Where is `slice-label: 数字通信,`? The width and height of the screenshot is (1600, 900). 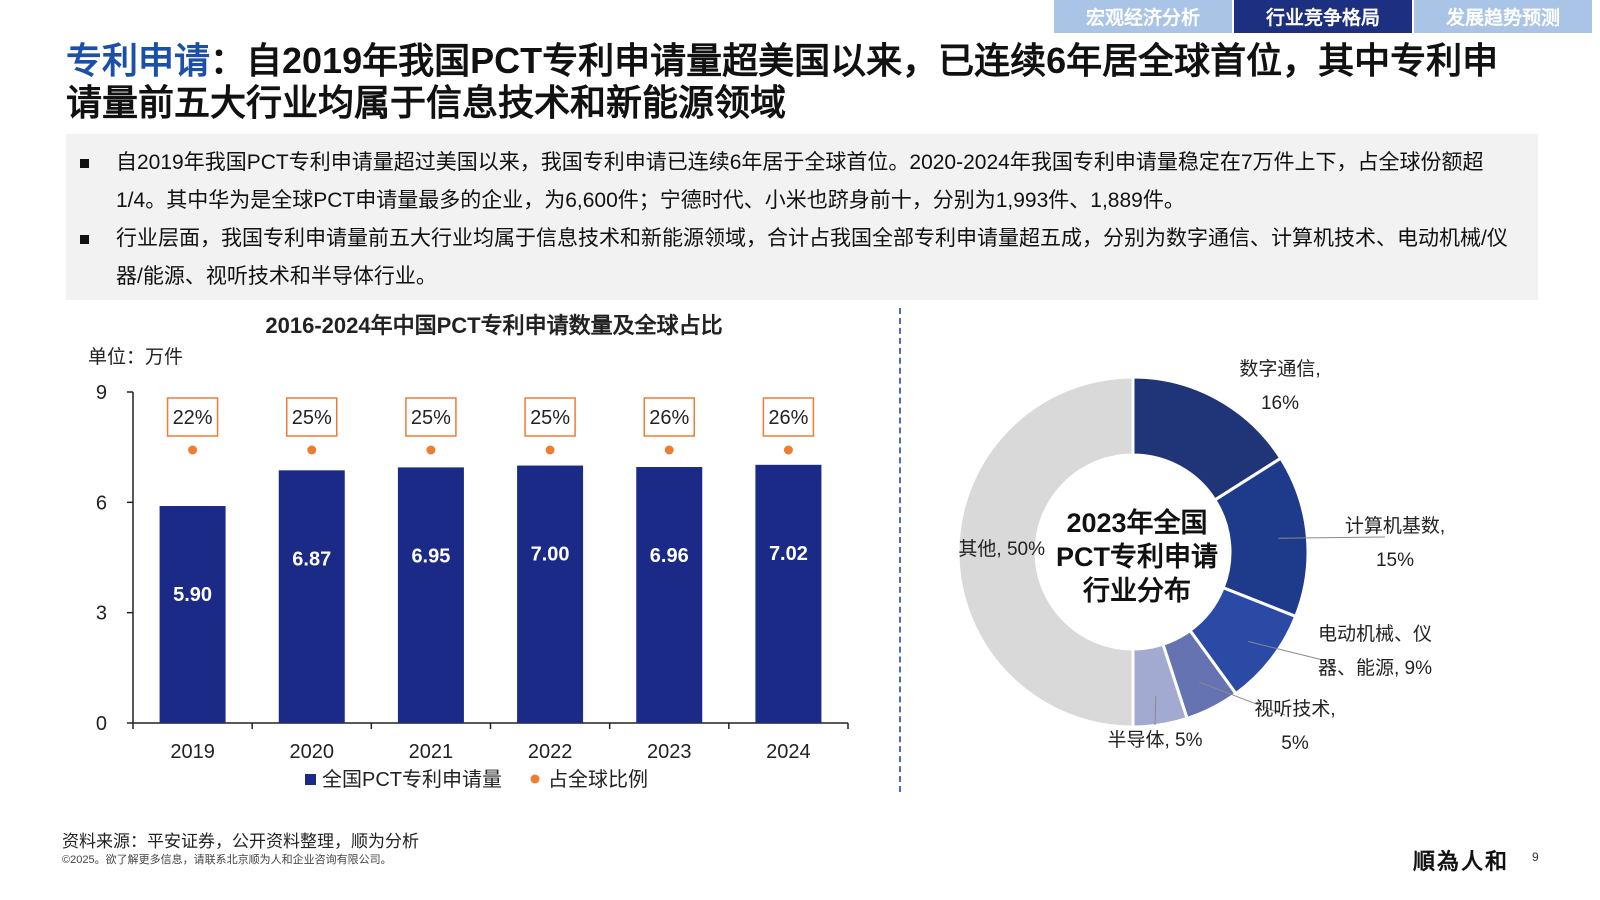 slice-label: 数字通信, is located at coordinates (1279, 369).